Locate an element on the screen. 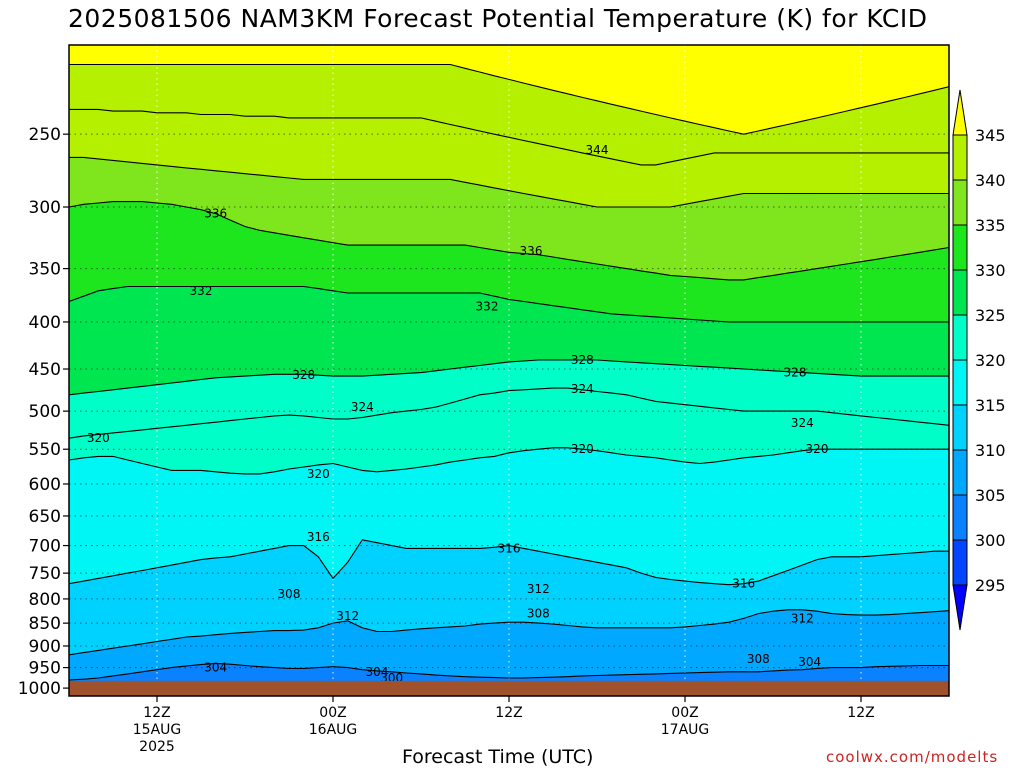 Image resolution: width=1024 pixels, height=768 pixels. colorbar-label: 340 is located at coordinates (990, 180).